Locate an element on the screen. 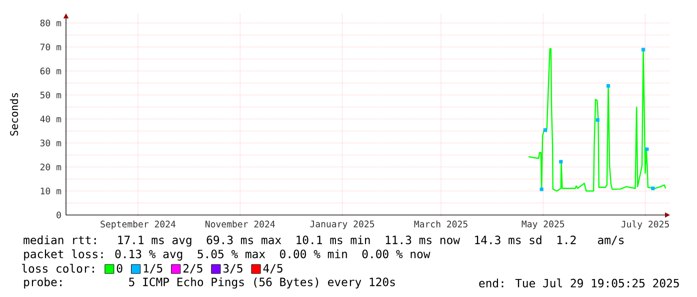 The image size is (697, 297). y-tick-label: 30 m is located at coordinates (51, 143).